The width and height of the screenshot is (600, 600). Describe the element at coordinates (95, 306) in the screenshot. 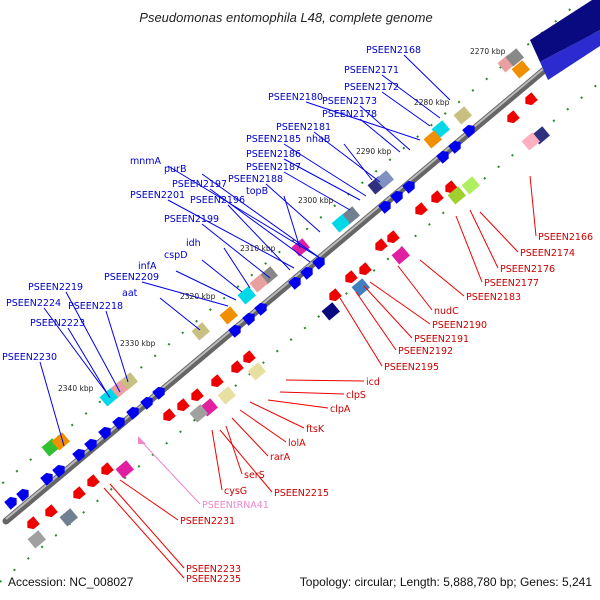

I see `gene-label-forward: PSEEN2218` at that location.